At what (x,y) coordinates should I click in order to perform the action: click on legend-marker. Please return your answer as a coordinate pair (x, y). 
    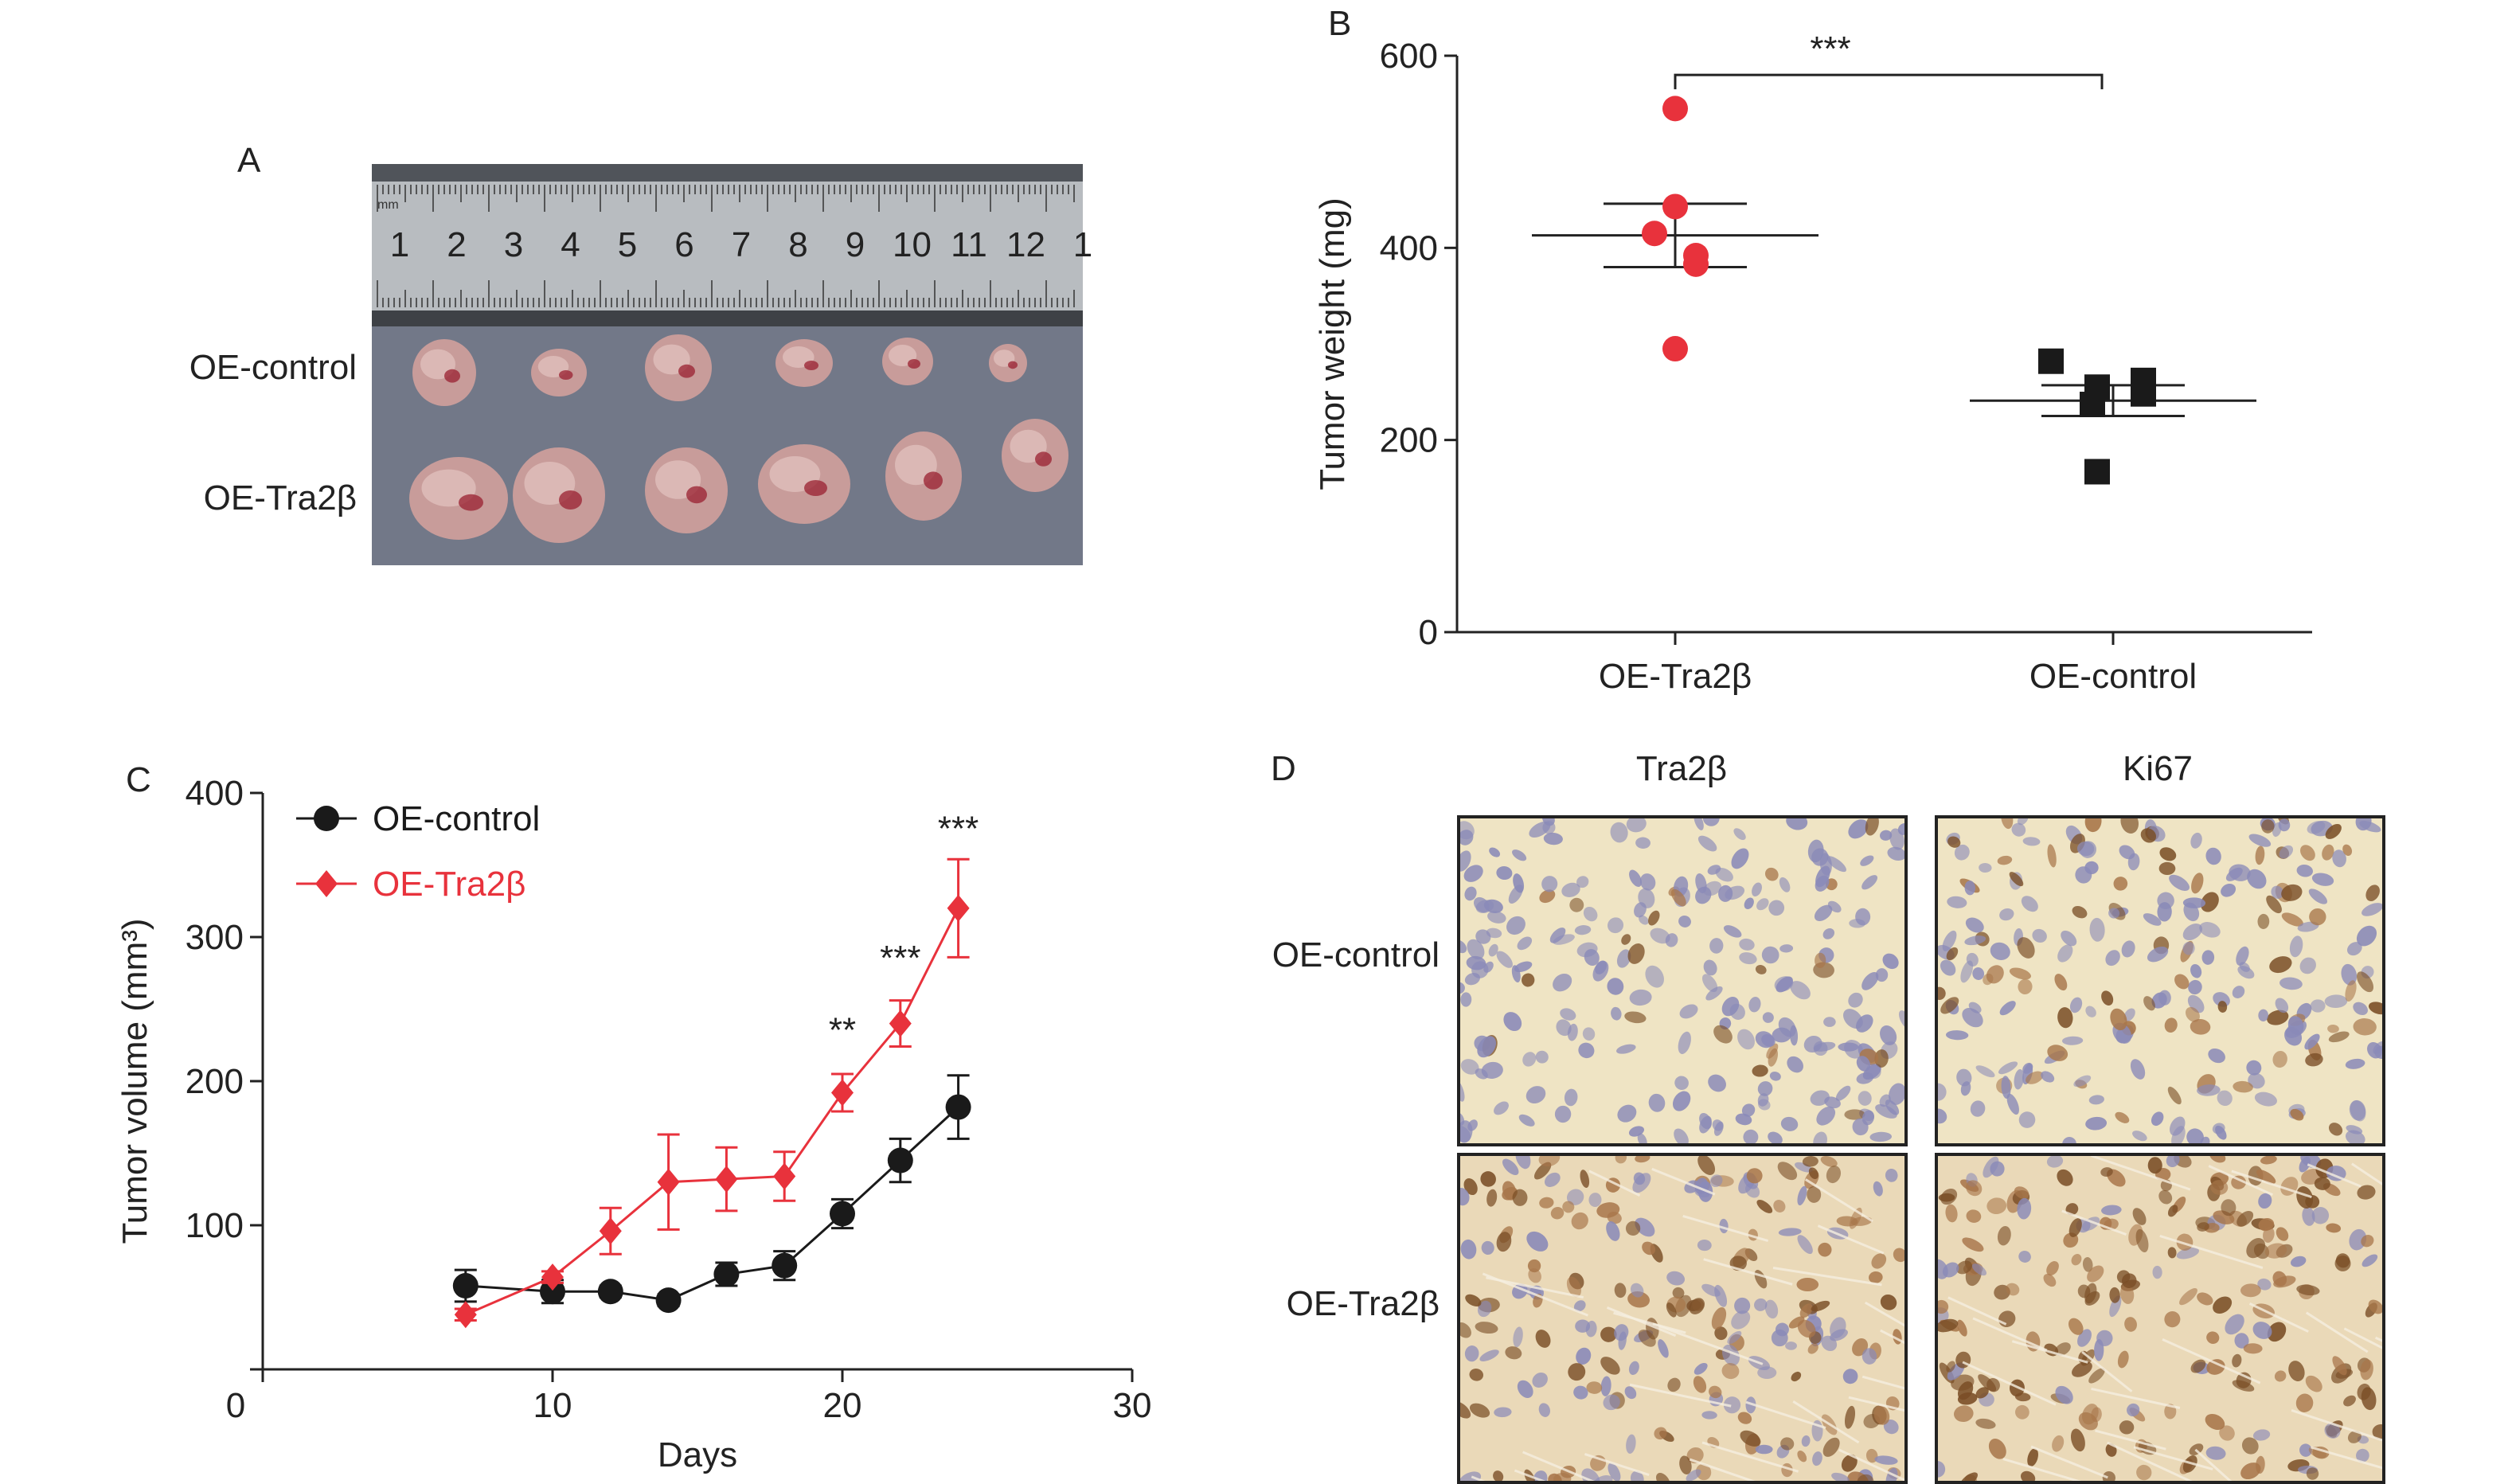
    Looking at the image, I should click on (326, 883).